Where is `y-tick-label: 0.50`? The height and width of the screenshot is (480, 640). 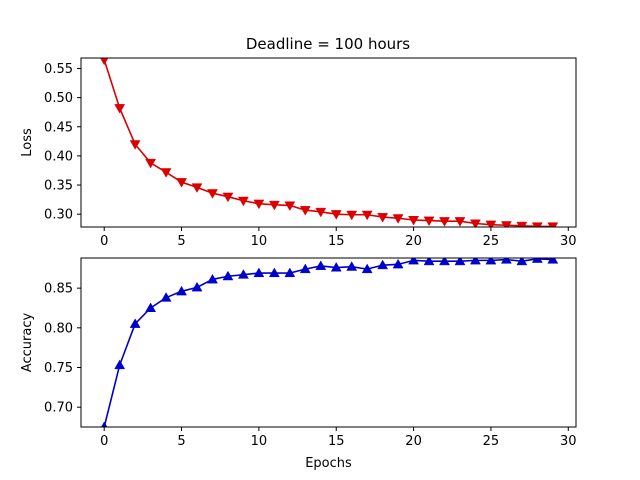
y-tick-label: 0.50 is located at coordinates (58, 98).